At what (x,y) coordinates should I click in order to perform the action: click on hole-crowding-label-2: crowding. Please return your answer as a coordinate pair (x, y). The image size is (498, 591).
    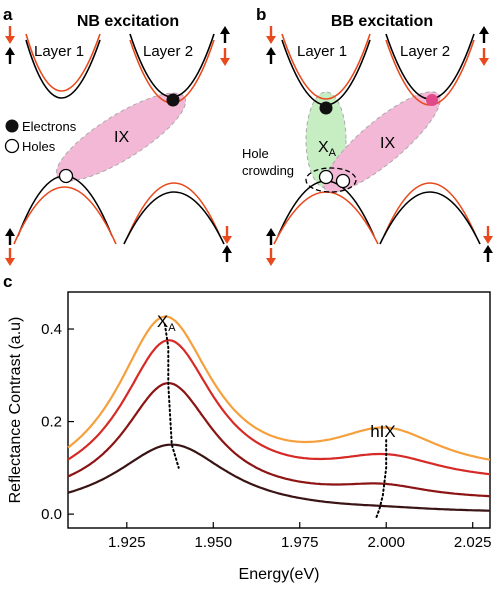
    Looking at the image, I should click on (268, 170).